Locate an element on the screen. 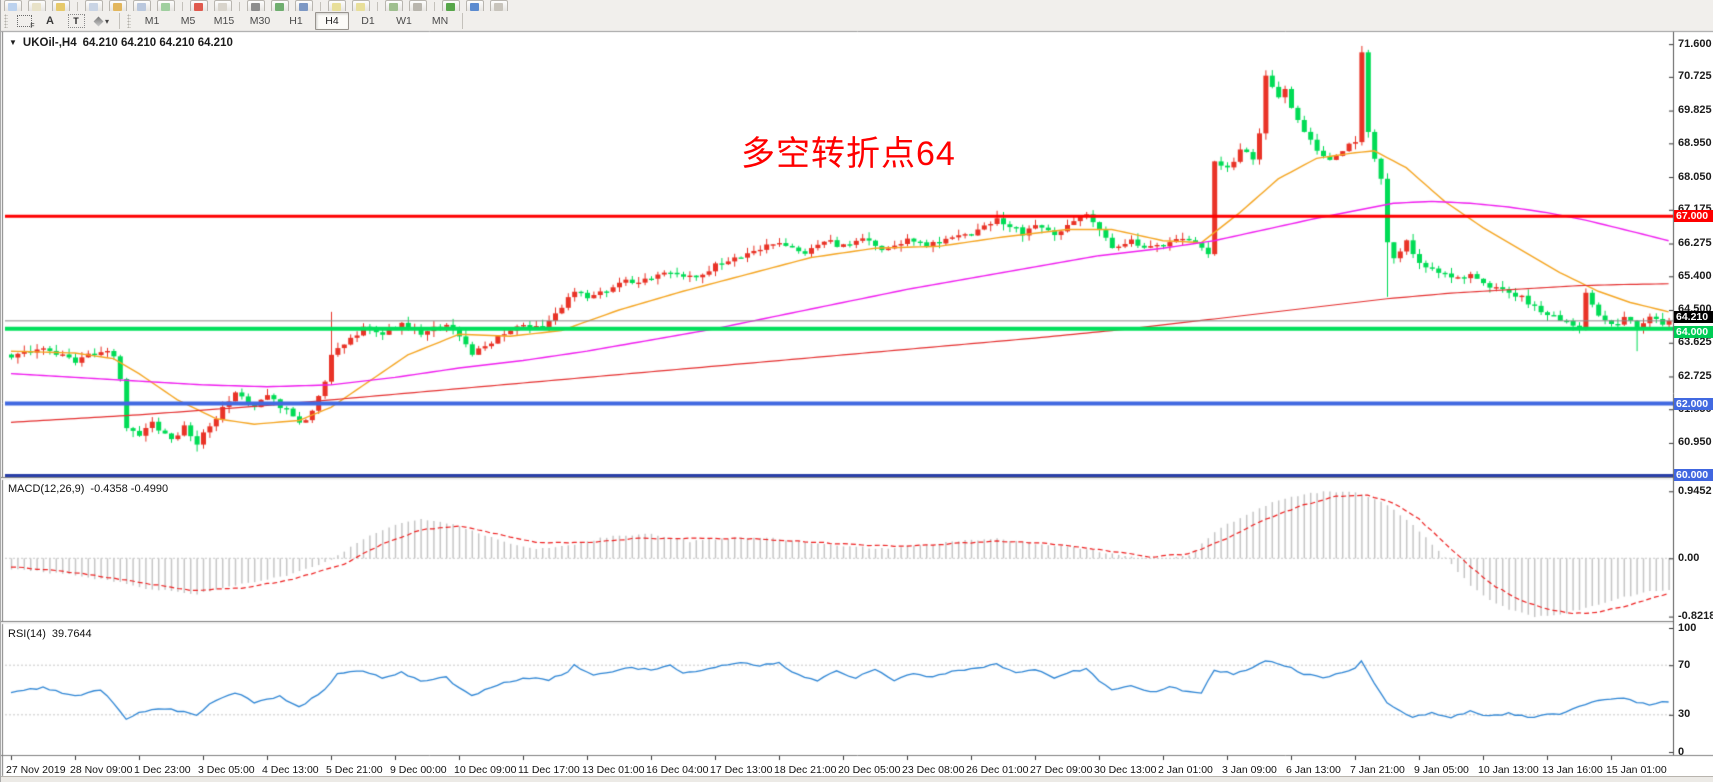 This screenshot has width=1713, height=782. price-axis-tick-label: 60.950 is located at coordinates (1695, 442).